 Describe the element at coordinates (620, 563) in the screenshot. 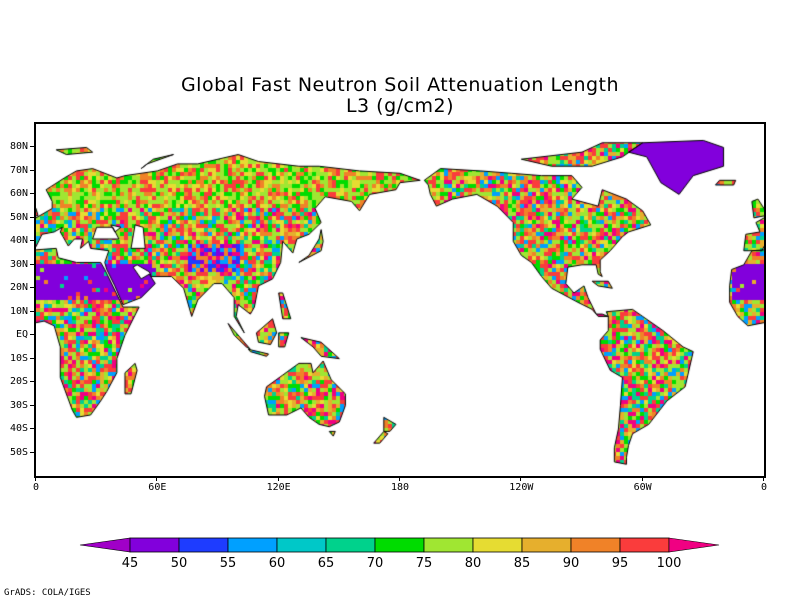

I see `colorbar-tick-label: 95` at that location.